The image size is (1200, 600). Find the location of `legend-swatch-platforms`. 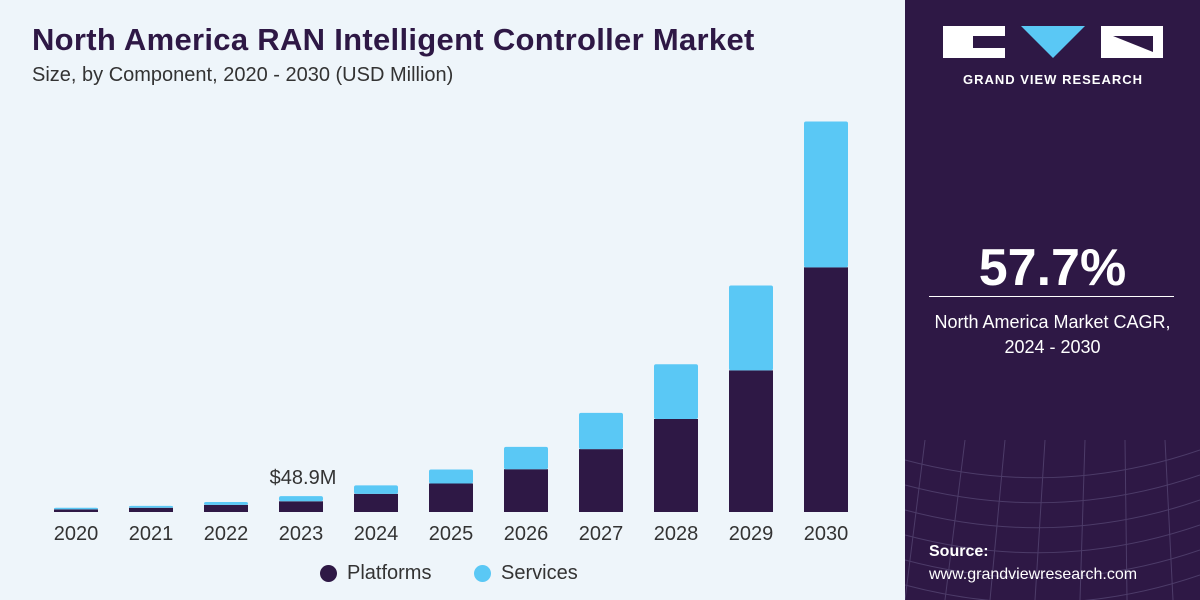

legend-swatch-platforms is located at coordinates (328, 573).